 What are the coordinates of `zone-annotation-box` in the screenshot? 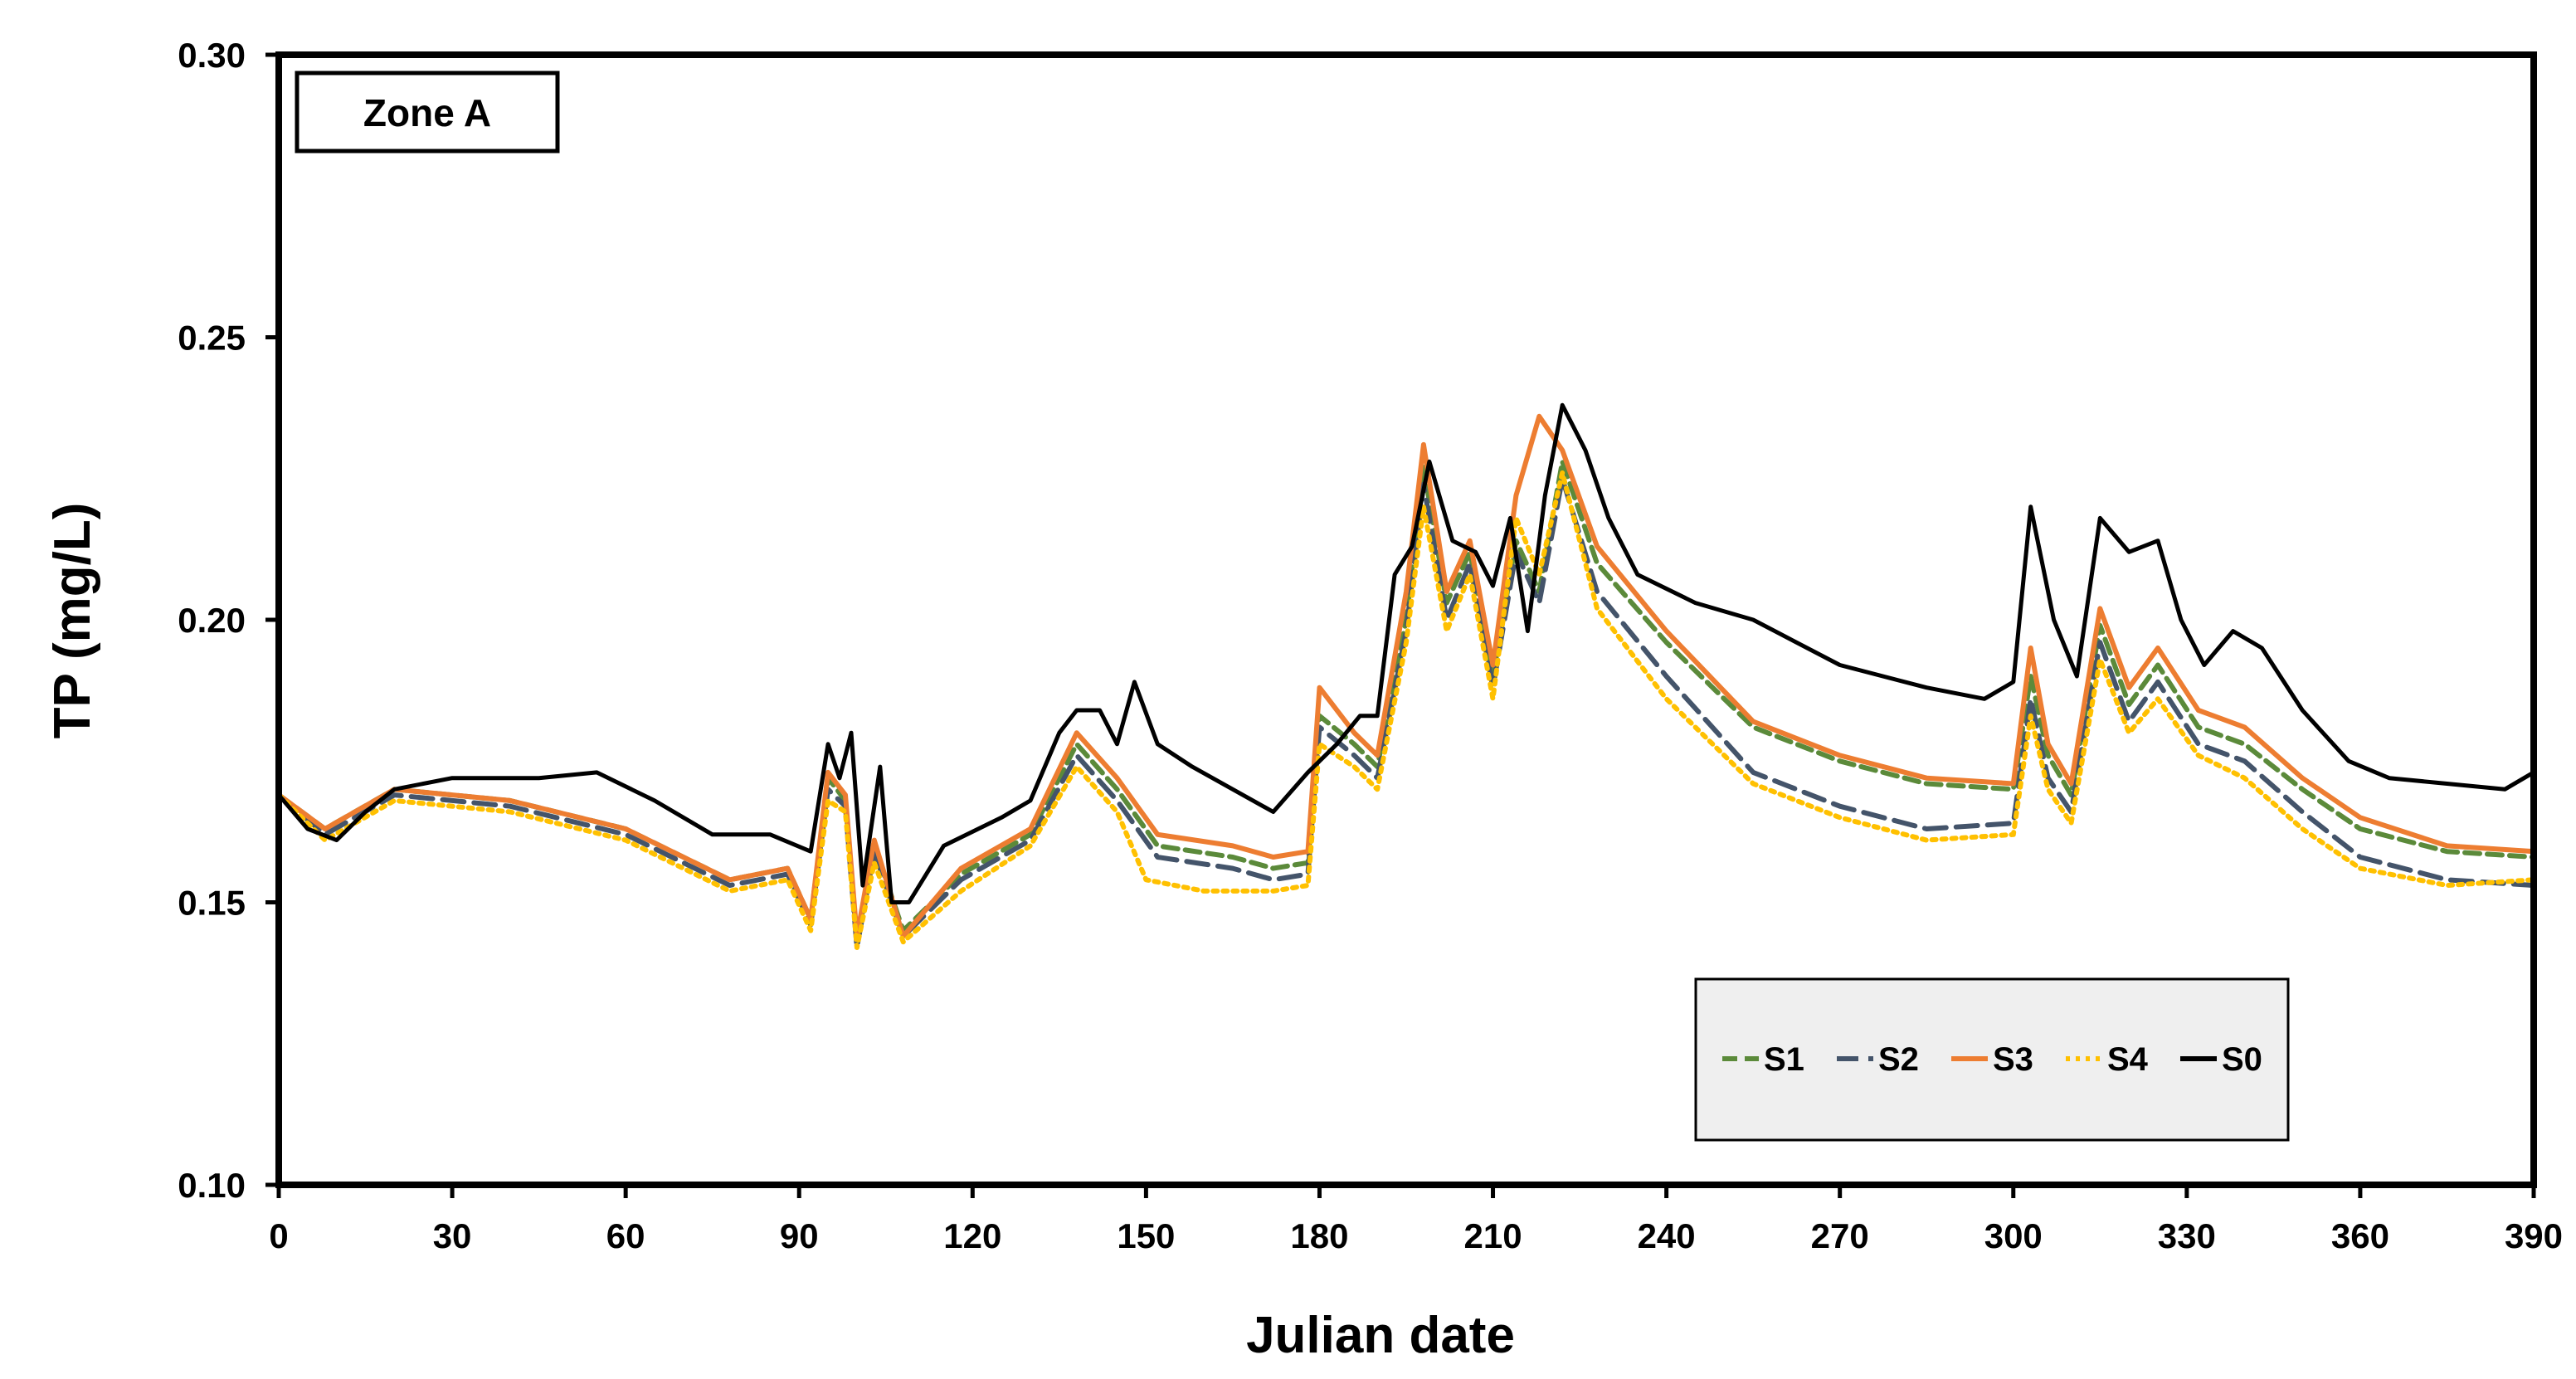 It's located at (427, 112).